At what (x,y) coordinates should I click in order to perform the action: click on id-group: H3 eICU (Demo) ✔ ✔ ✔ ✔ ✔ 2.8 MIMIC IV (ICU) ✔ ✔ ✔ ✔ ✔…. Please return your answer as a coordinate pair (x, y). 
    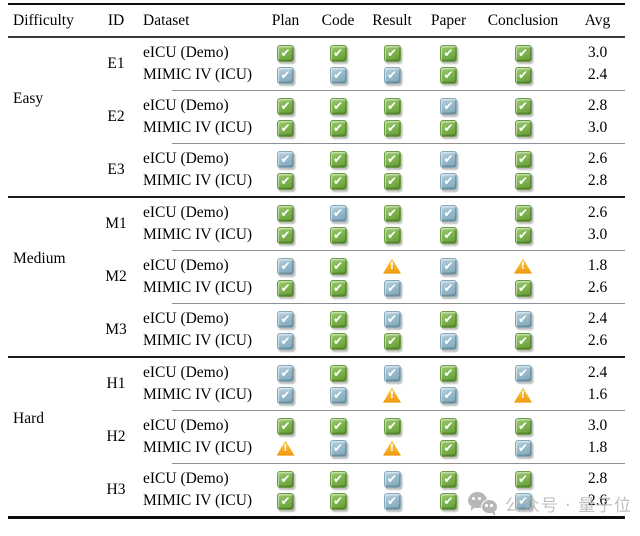
    Looking at the image, I should click on (357, 490).